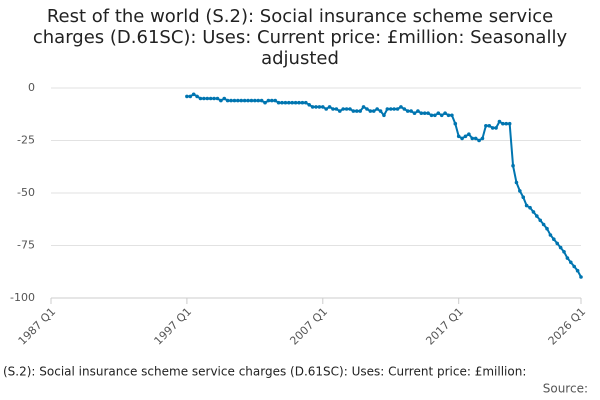  I want to click on y-tick-label: -25, so click(26, 140).